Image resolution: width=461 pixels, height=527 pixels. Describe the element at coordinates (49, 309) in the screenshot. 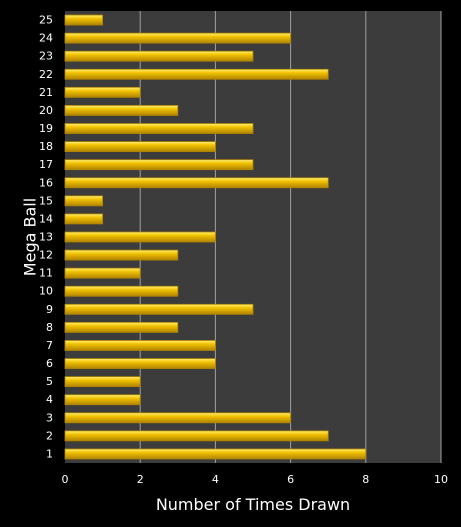

I see `y-tick-label: 9` at that location.